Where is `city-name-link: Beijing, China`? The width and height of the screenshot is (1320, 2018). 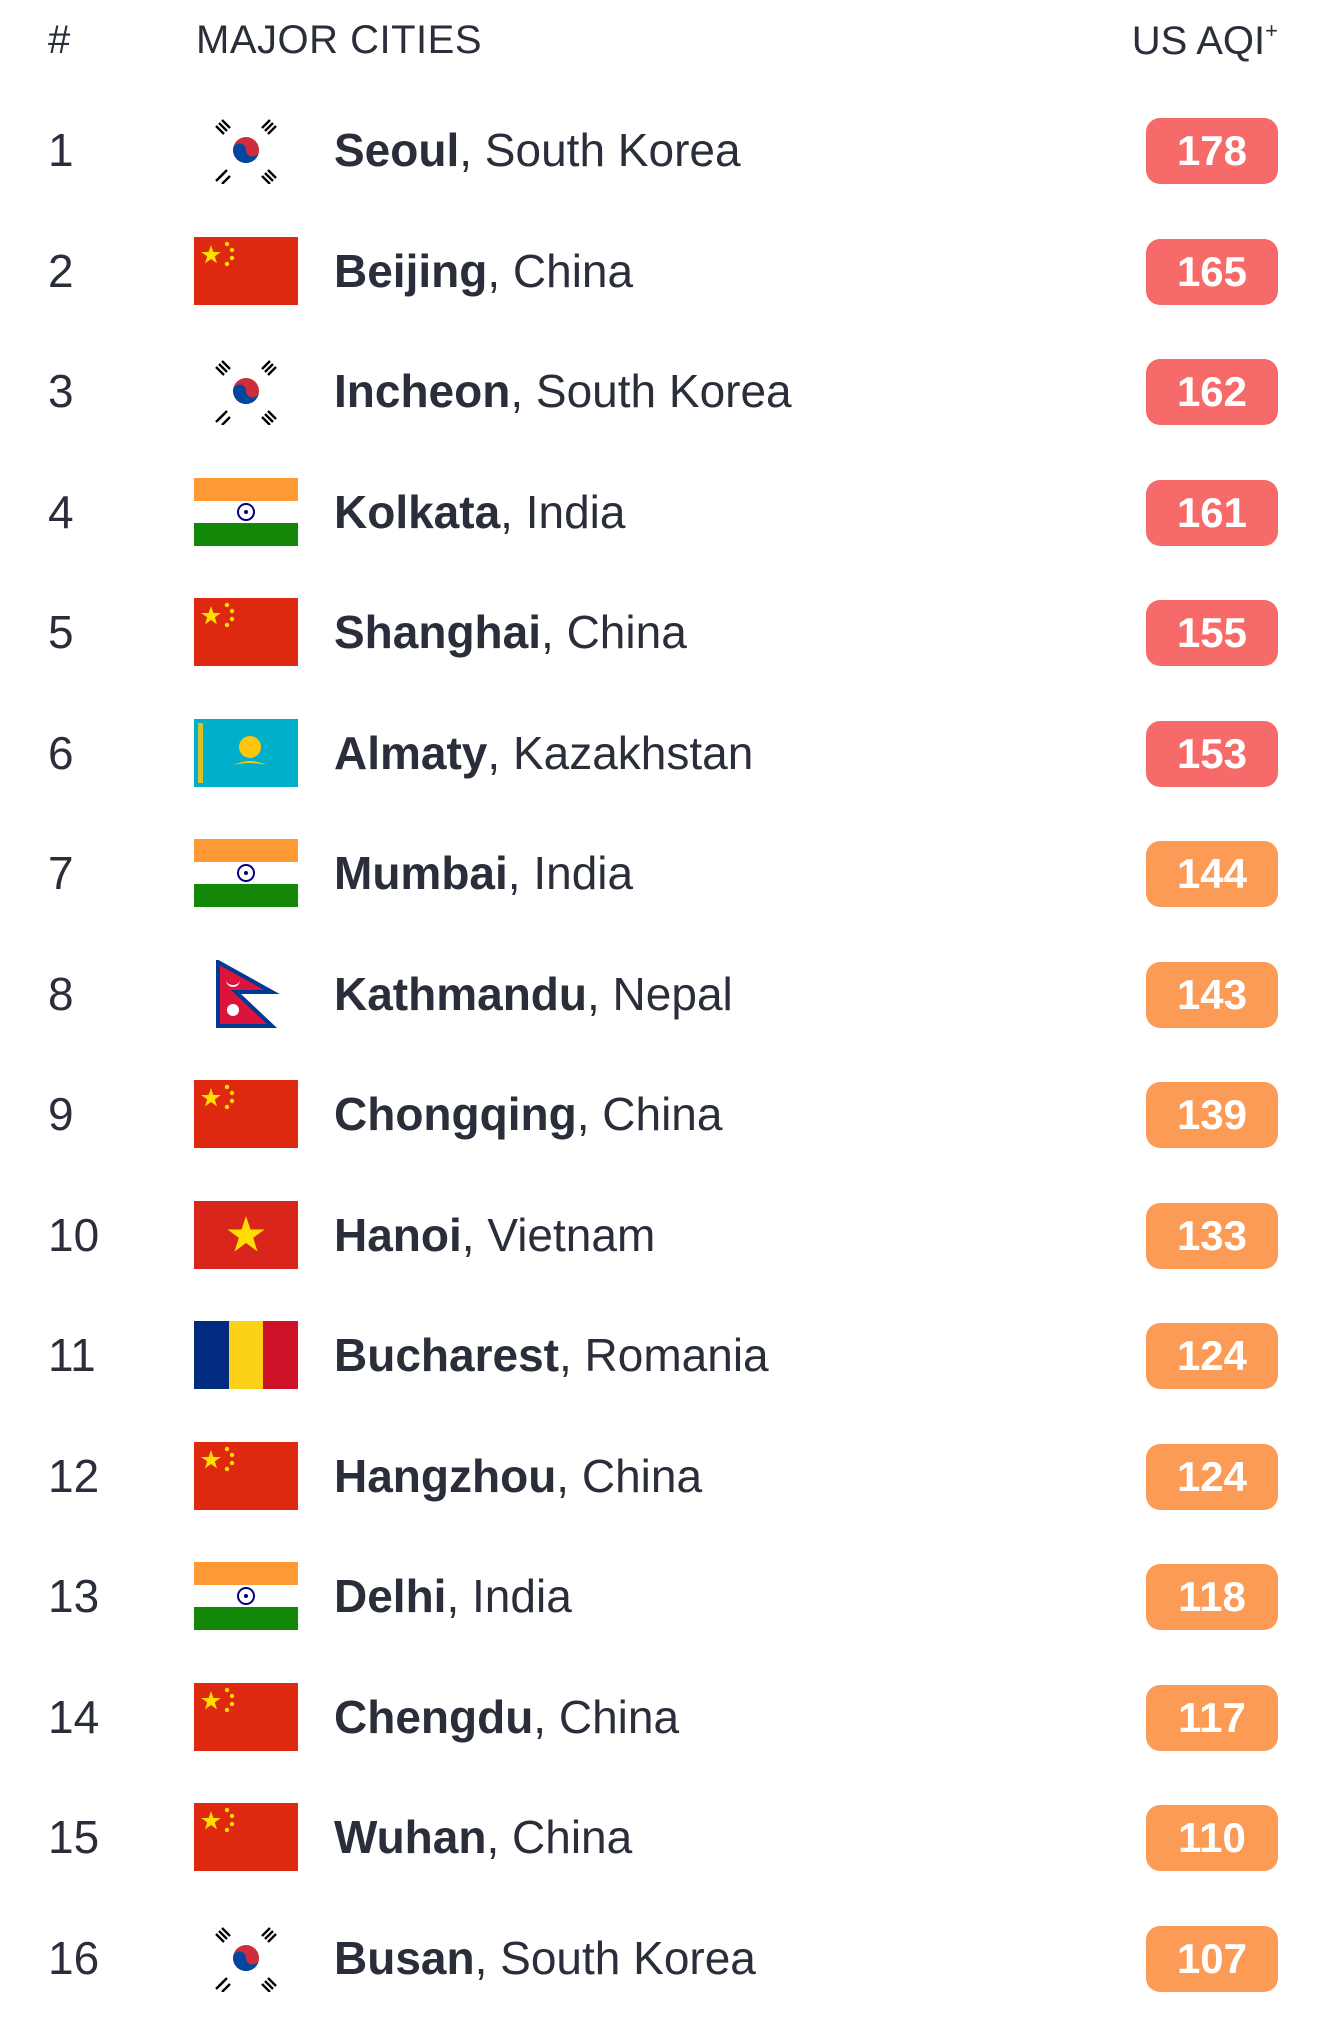
city-name-link: Beijing, China is located at coordinates (483, 271).